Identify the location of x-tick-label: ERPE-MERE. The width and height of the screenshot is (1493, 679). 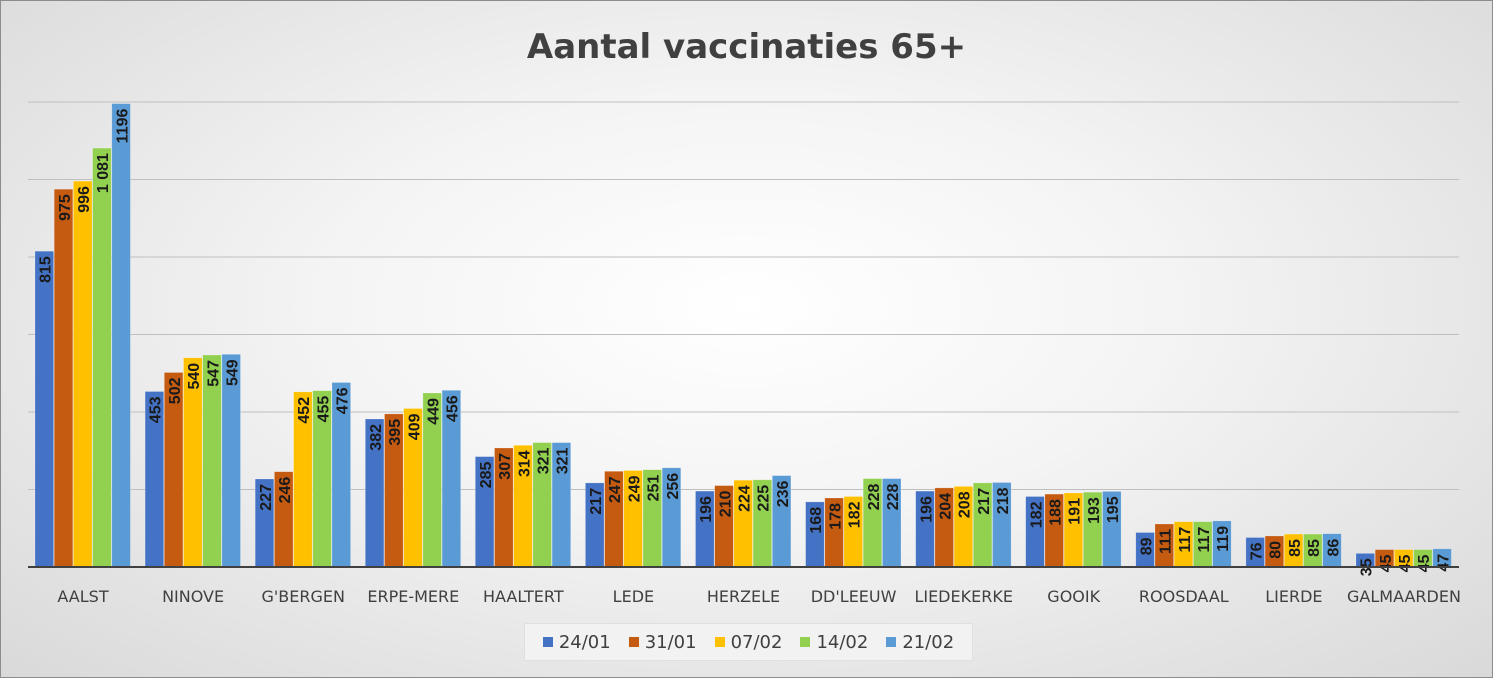
(413, 596).